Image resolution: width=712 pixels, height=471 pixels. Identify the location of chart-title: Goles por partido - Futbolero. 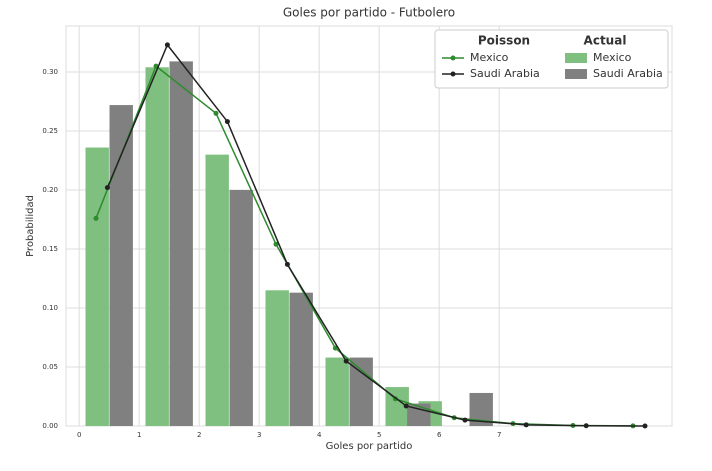
(369, 13).